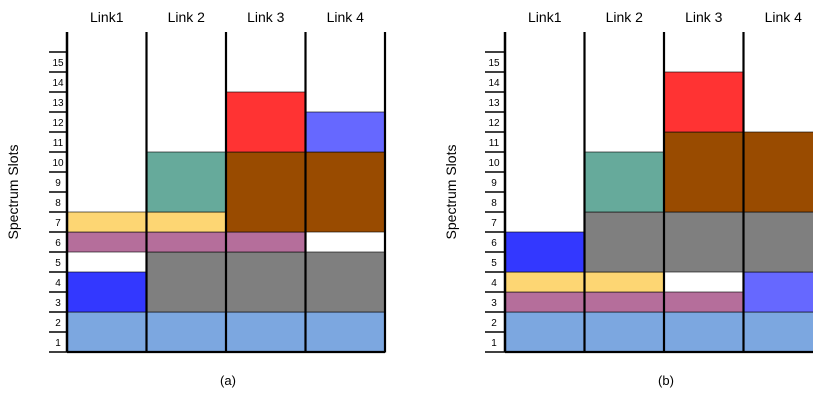 This screenshot has height=399, width=813. I want to click on panel-caption: (b), so click(666, 380).